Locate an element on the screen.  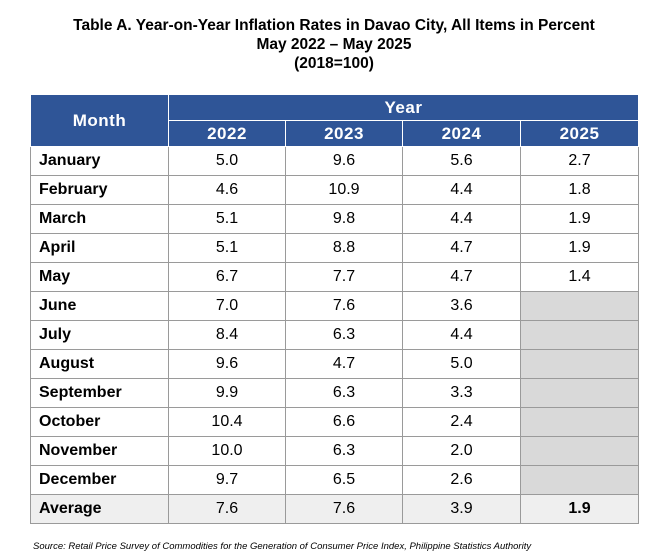
value-cell: 2.0 is located at coordinates (461, 451).